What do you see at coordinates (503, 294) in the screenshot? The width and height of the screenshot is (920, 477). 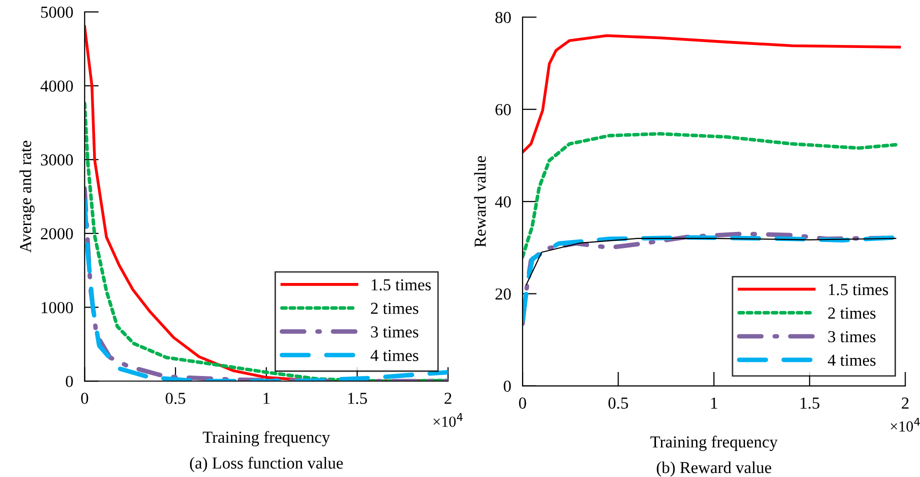 I see `y-tick-label: 20` at bounding box center [503, 294].